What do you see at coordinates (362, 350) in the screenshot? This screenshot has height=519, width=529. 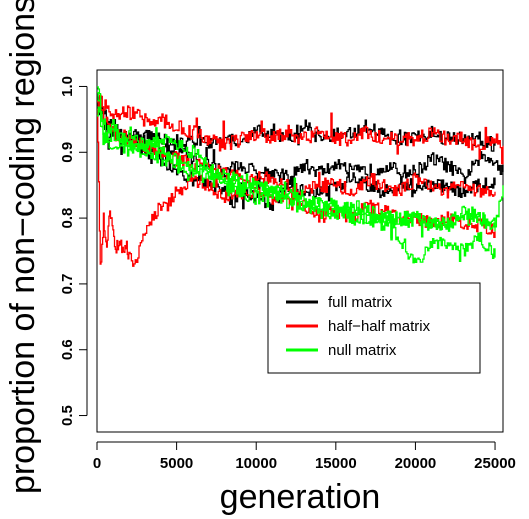 I see `legend-label: null matrix` at bounding box center [362, 350].